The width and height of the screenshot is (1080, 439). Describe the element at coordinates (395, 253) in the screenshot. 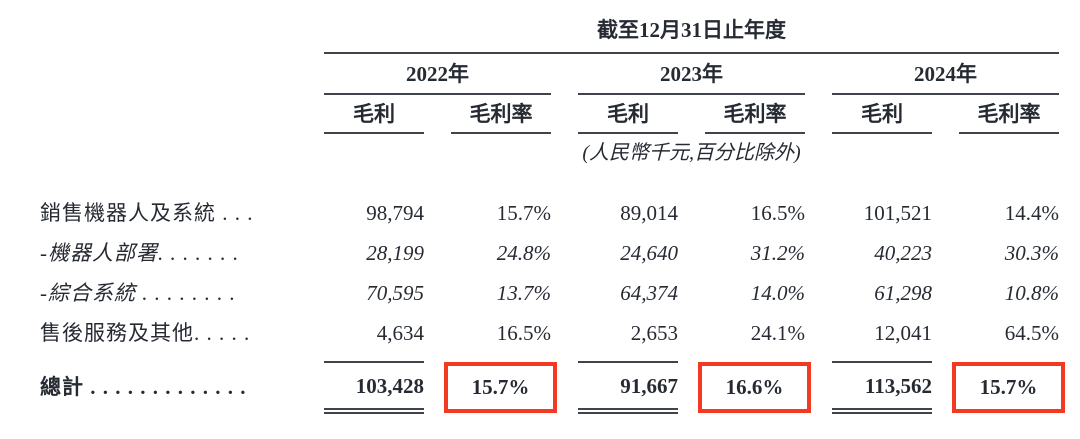

I see `gross-profit-value: 28,199` at that location.